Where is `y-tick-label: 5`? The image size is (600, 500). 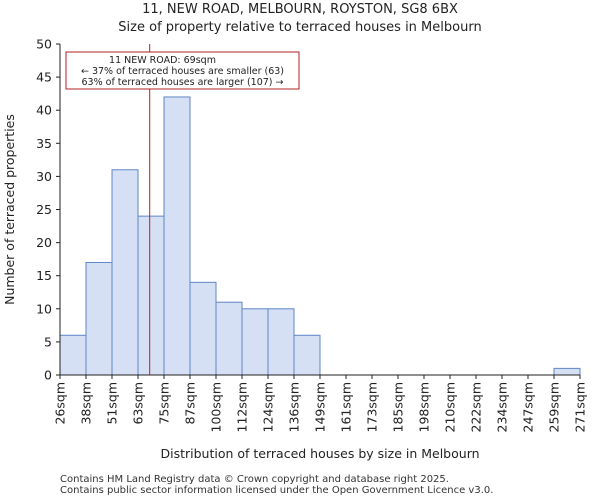 y-tick-label: 5 is located at coordinates (48, 341).